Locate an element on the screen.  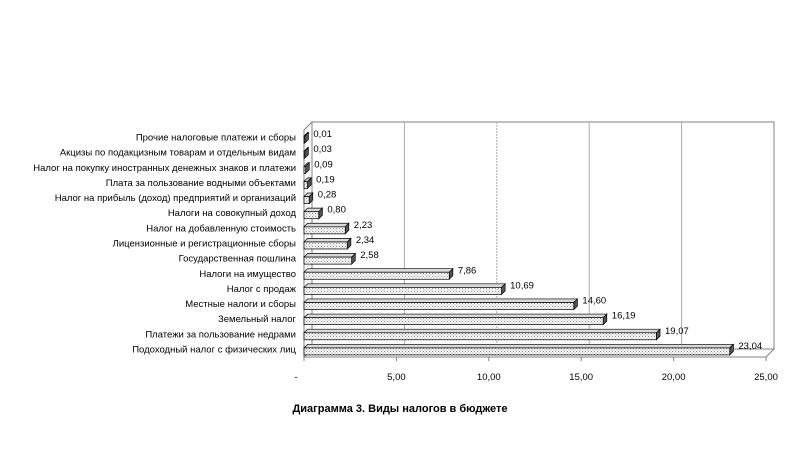
category-label: Земельный налог is located at coordinates (257, 319).